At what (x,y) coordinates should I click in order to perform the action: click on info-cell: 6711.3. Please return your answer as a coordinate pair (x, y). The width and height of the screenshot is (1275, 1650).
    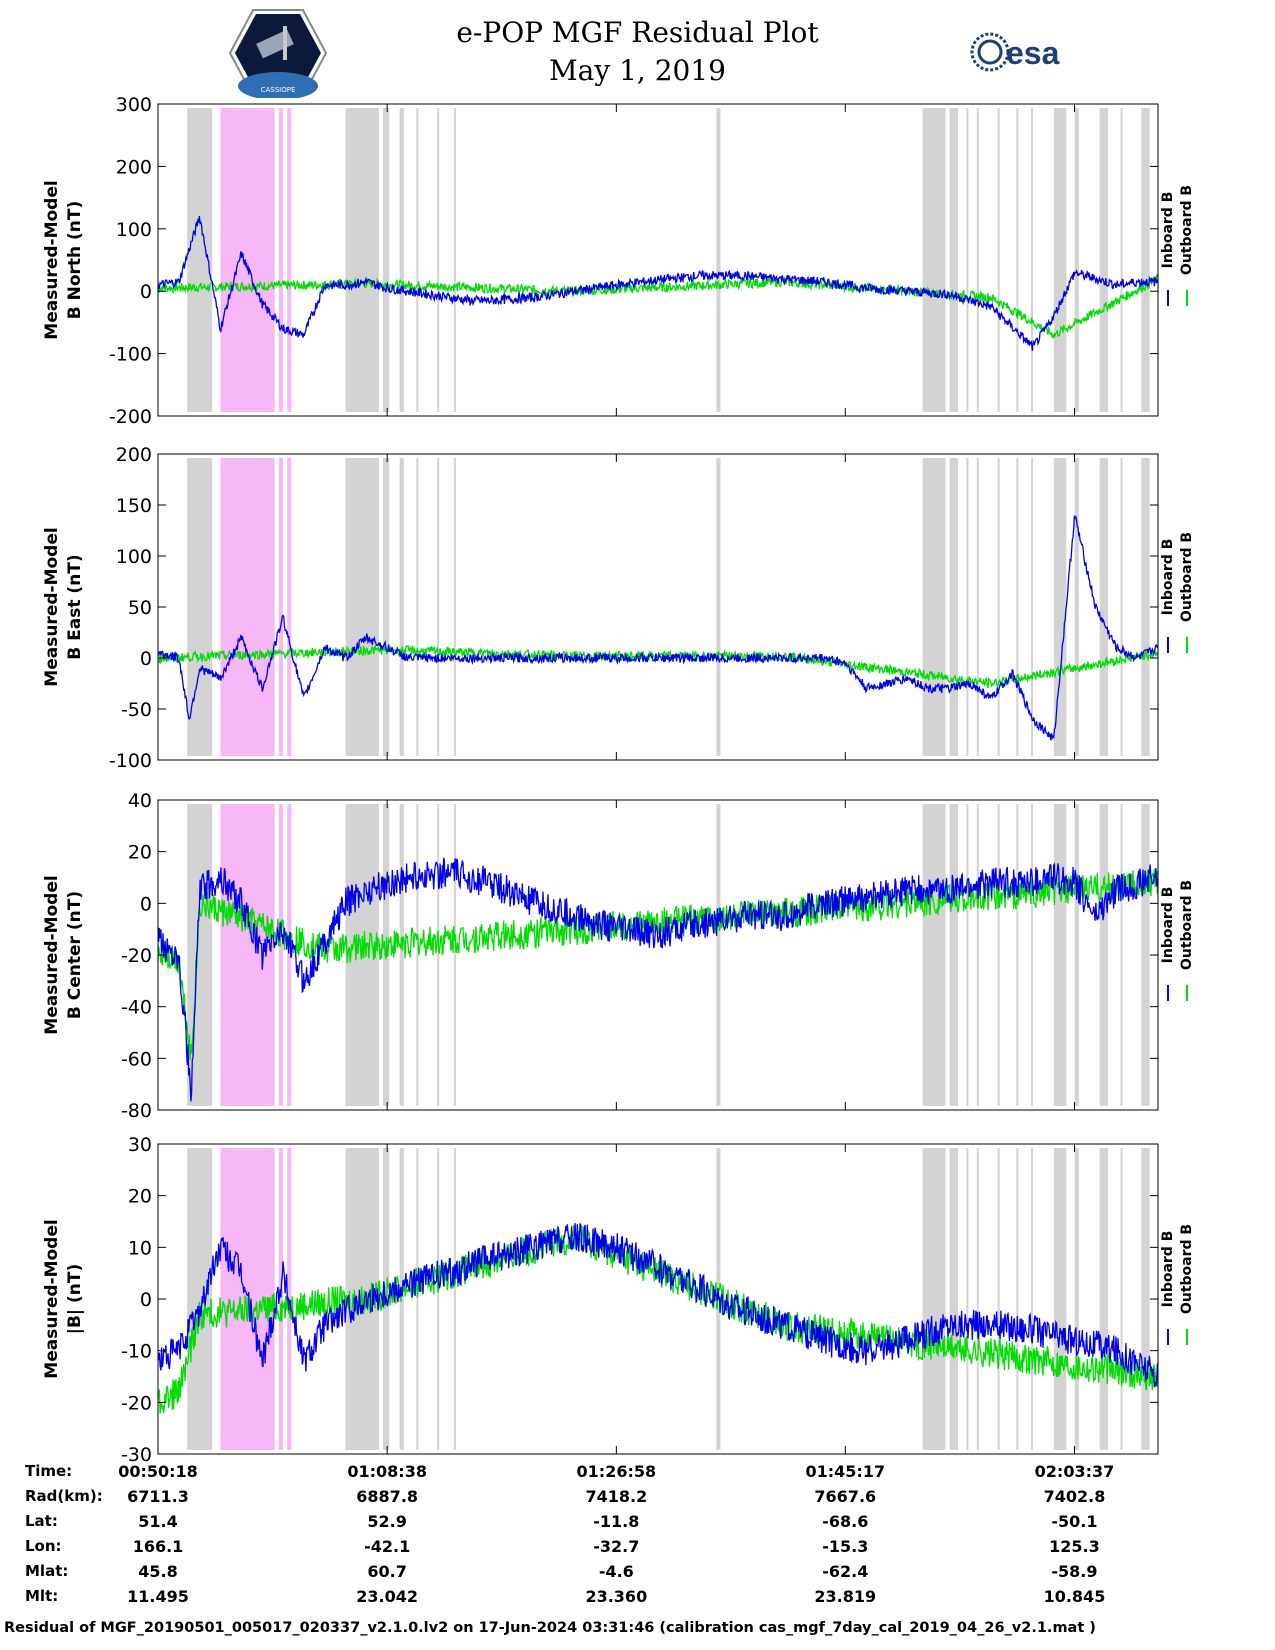
    Looking at the image, I should click on (158, 1496).